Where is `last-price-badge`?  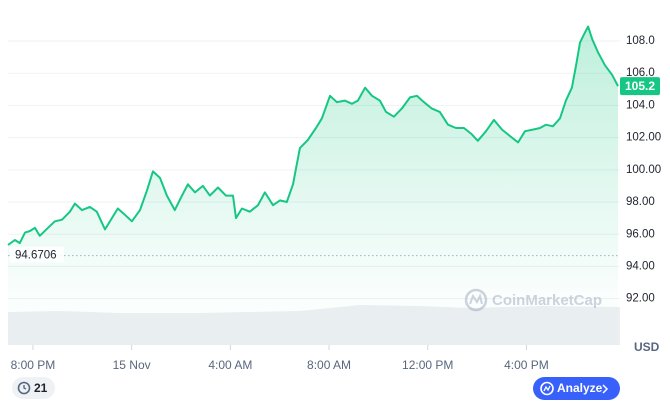 last-price-badge is located at coordinates (640, 86).